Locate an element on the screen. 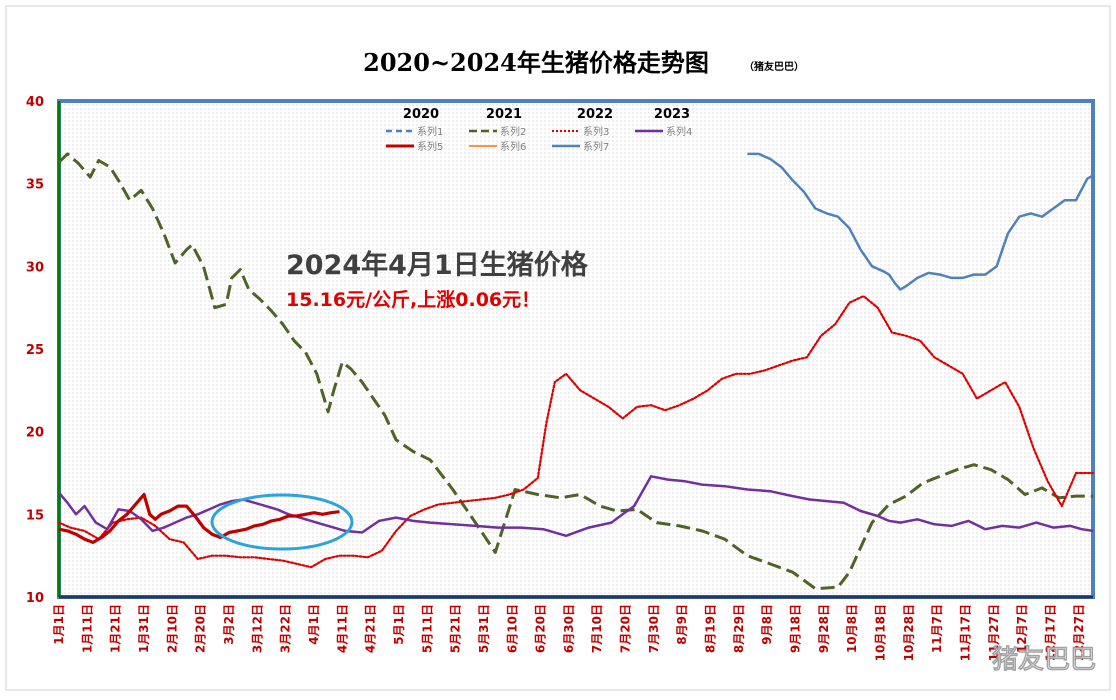 This screenshot has height=700, width=1116. x-tick-label: 4月11日 is located at coordinates (342, 628).